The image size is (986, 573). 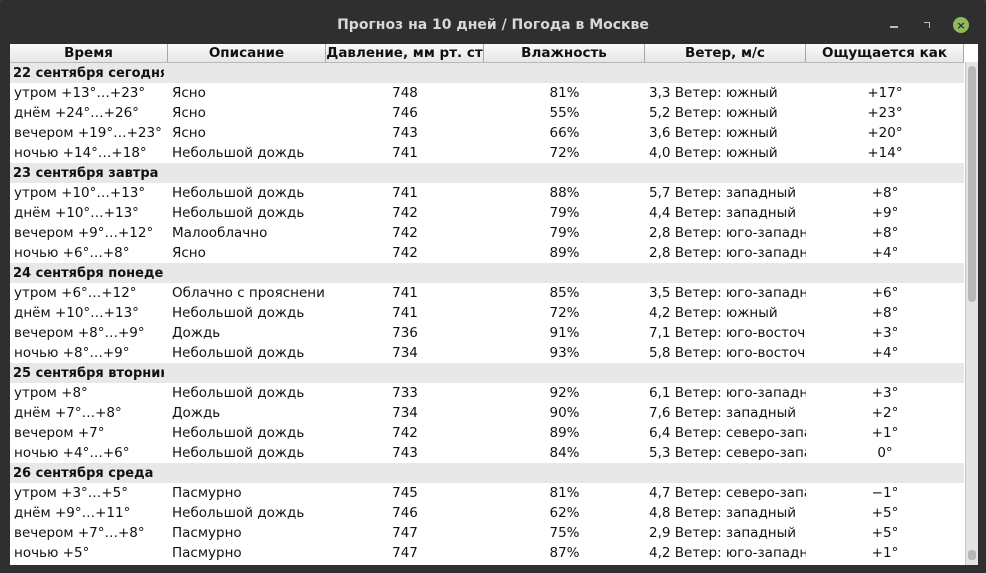 I want to click on wind-cell: 4,0 Ветер: южный, so click(x=713, y=153).